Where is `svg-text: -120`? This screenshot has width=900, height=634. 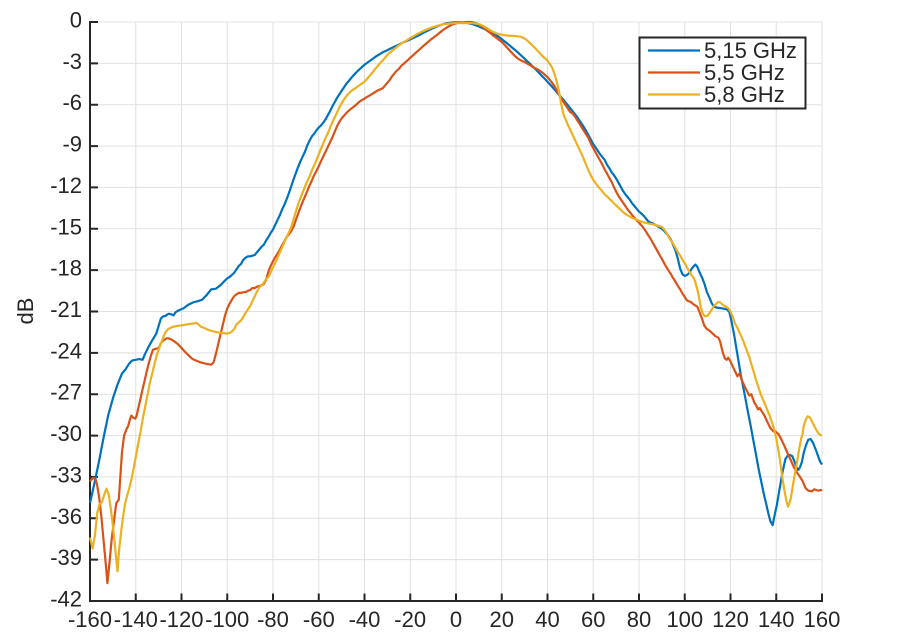 svg-text: -120 is located at coordinates (181, 619).